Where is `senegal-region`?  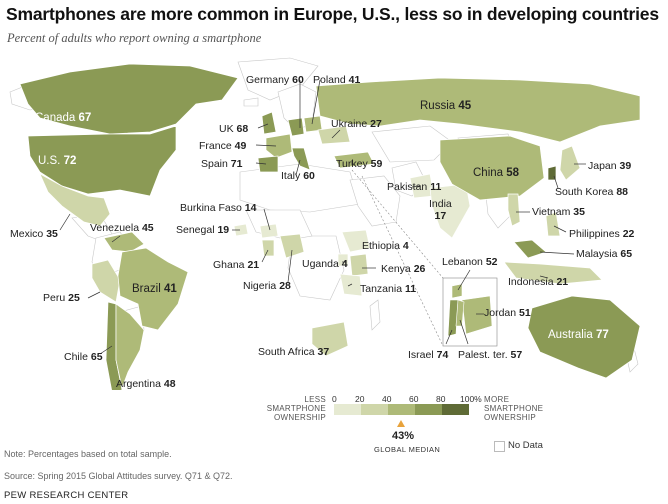 senegal-region is located at coordinates (241, 230).